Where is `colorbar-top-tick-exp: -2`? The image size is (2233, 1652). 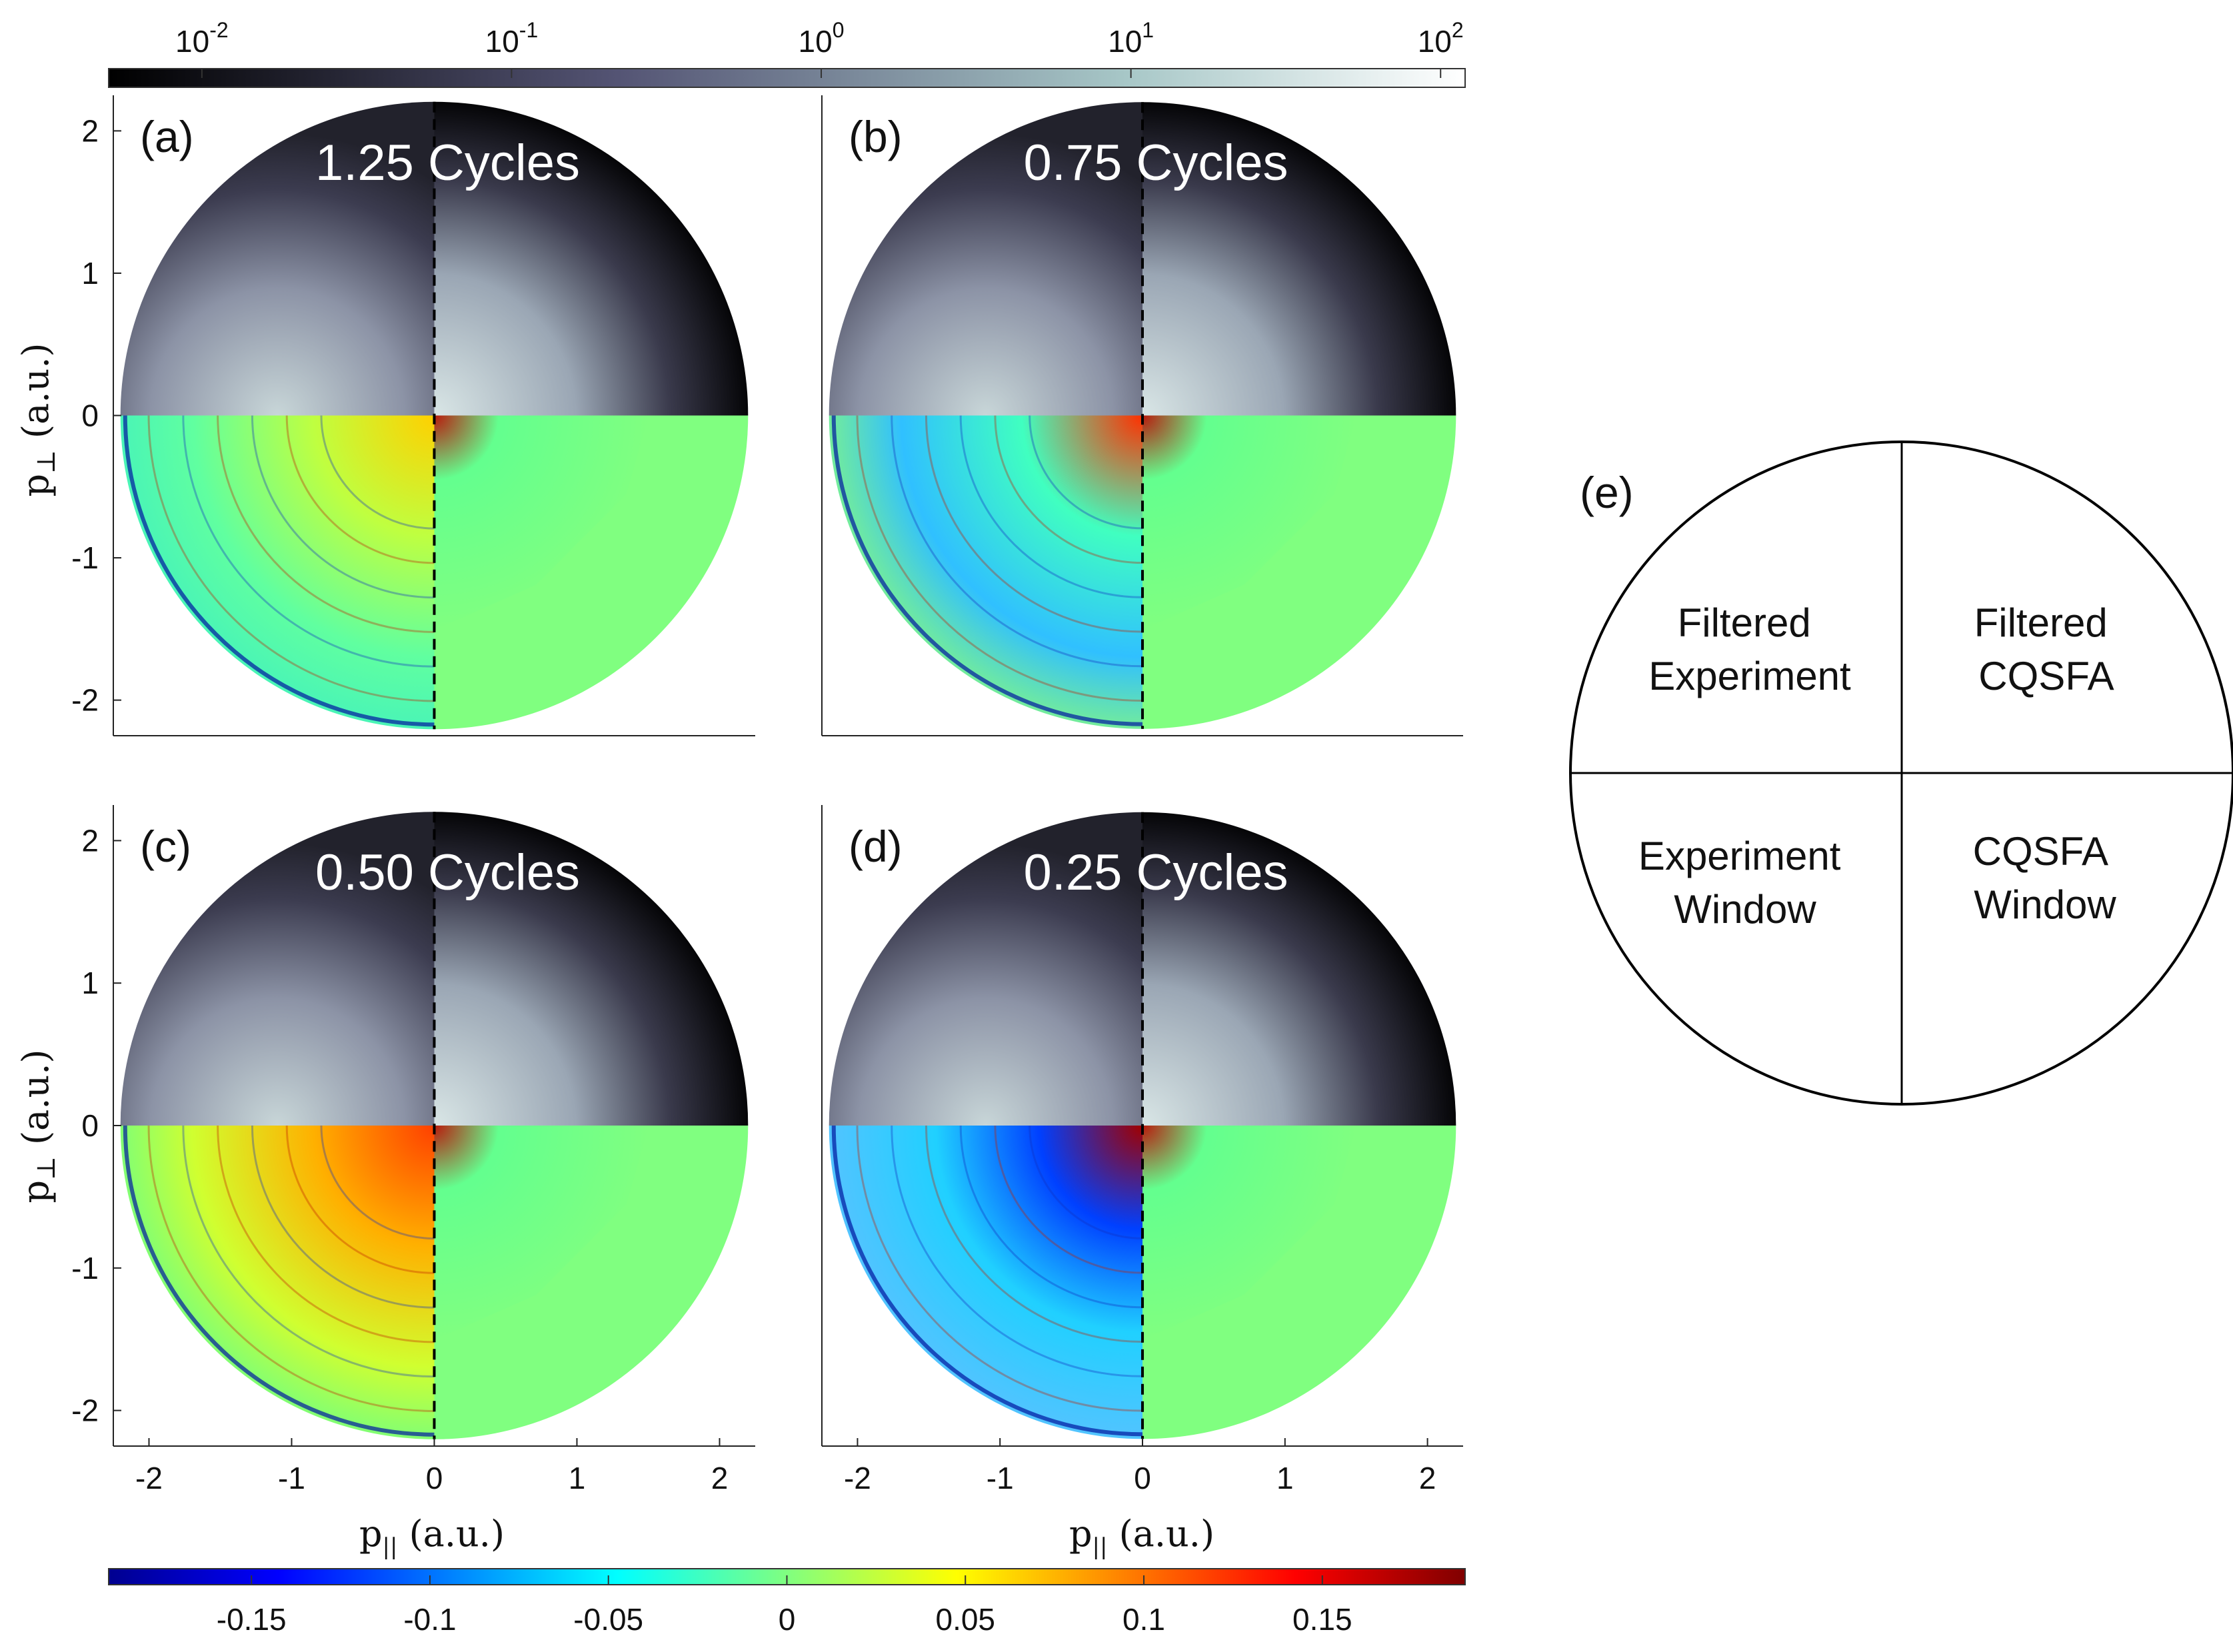 colorbar-top-tick-exp: -2 is located at coordinates (218, 30).